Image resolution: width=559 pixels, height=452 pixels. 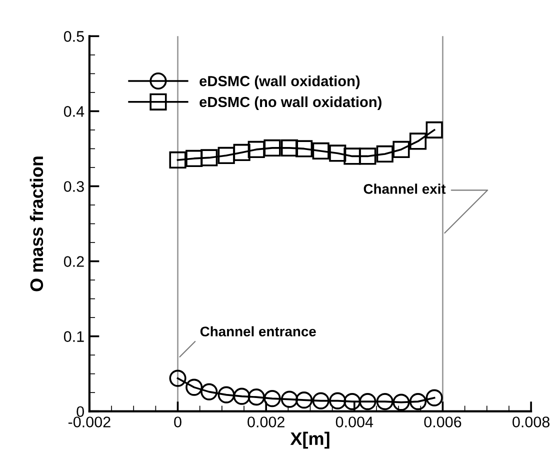 What do you see at coordinates (280, 83) in the screenshot?
I see `legend-label: eDSMC (wall oxidation)` at bounding box center [280, 83].